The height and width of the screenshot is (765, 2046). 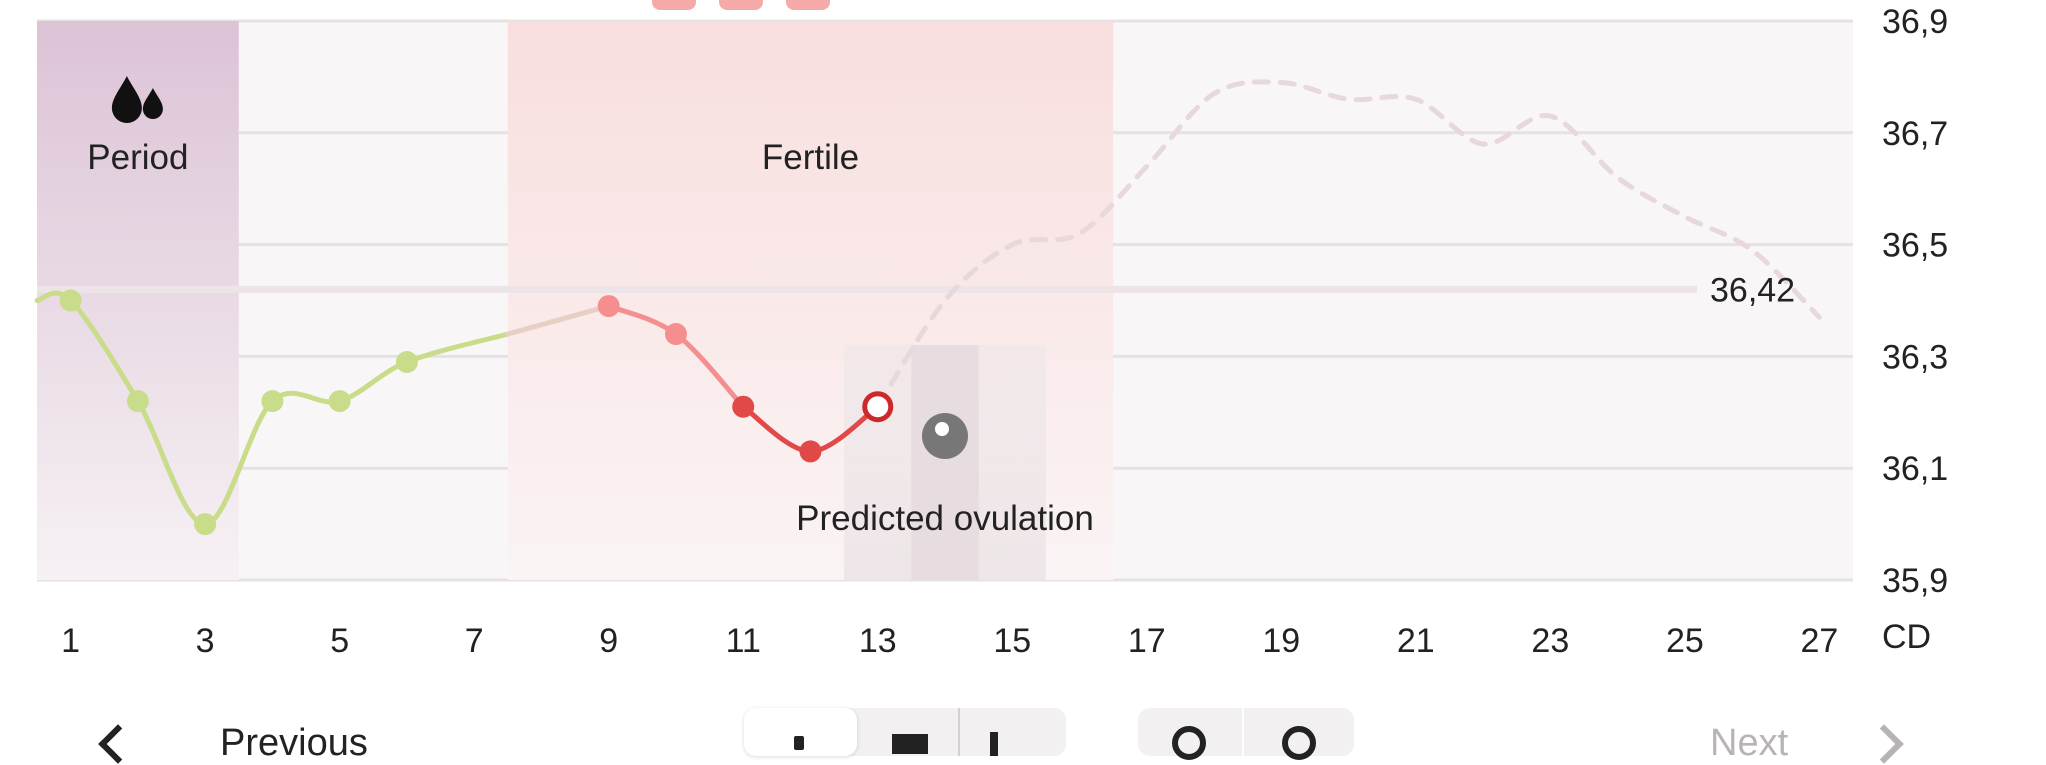 What do you see at coordinates (1915, 246) in the screenshot?
I see `y-tick-label: 36,5` at bounding box center [1915, 246].